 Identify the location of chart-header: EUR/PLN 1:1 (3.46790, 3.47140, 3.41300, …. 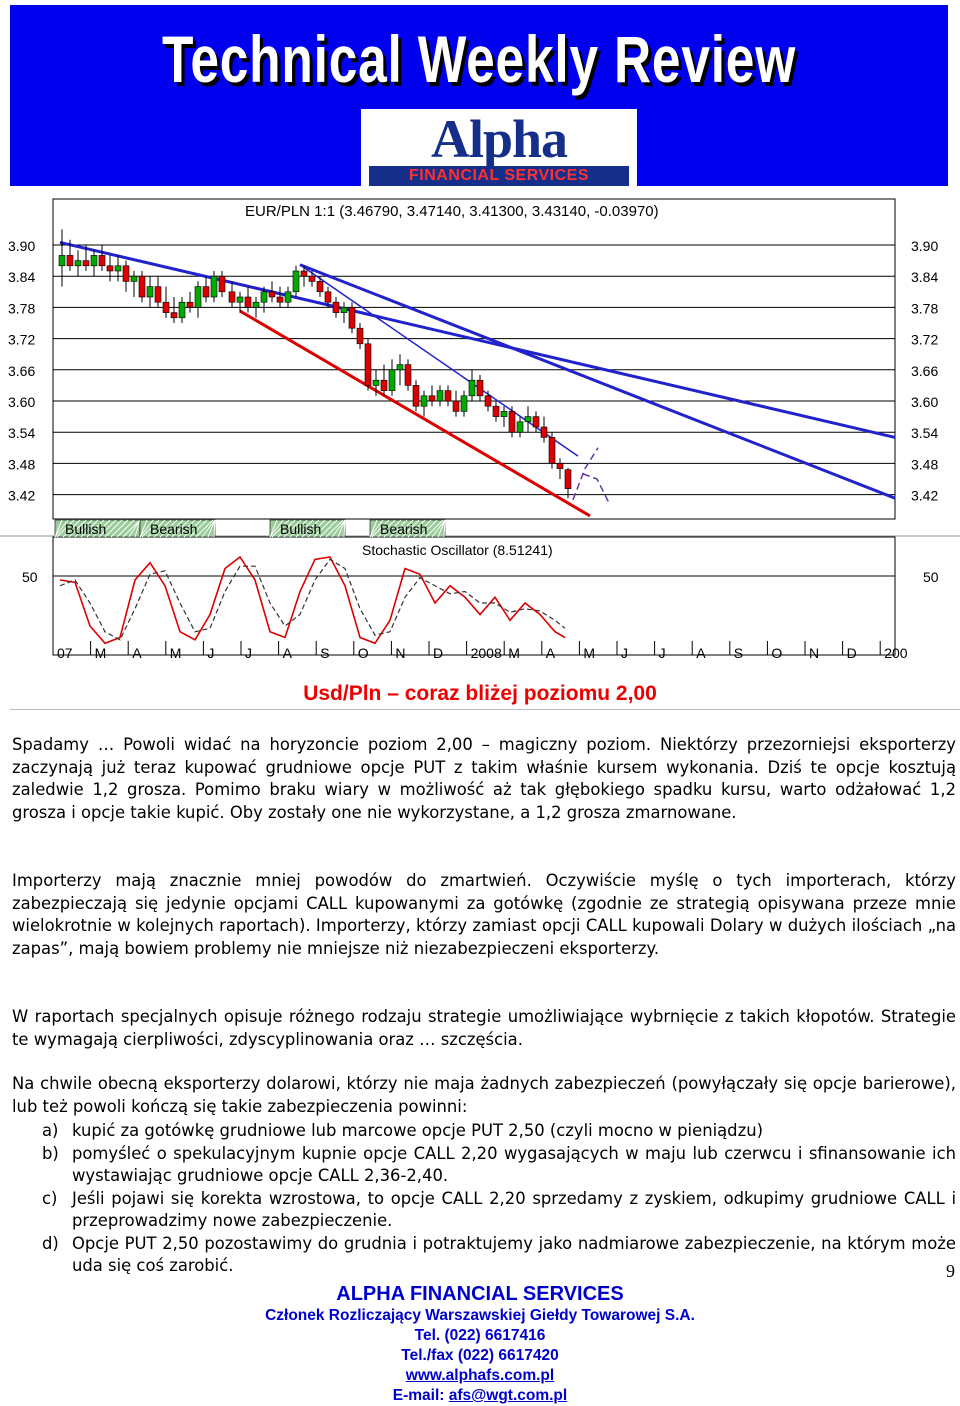
(452, 211).